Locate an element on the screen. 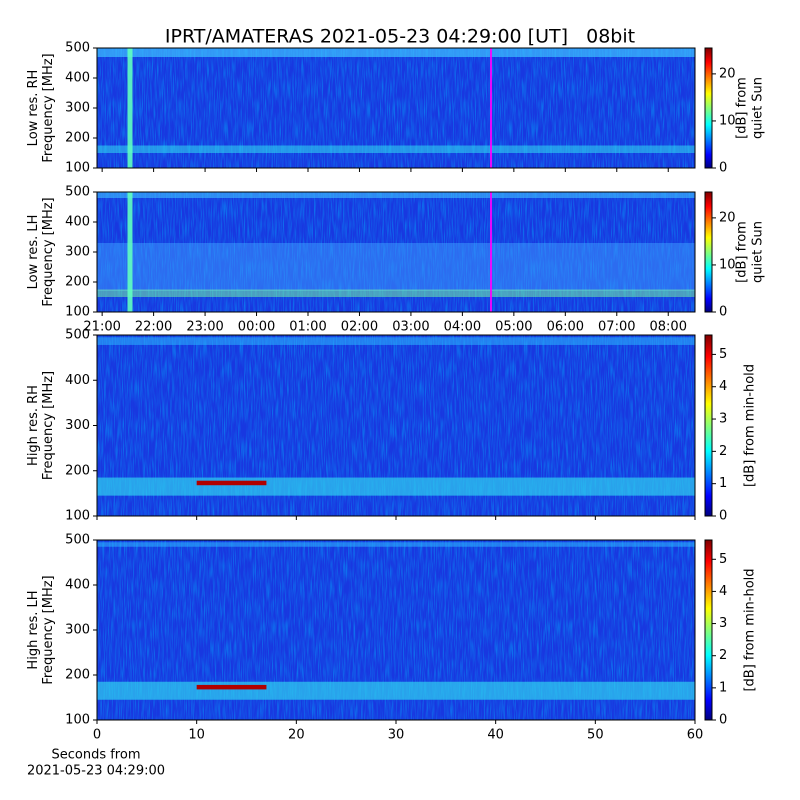  x-axis-label: Seconds from is located at coordinates (95, 755).